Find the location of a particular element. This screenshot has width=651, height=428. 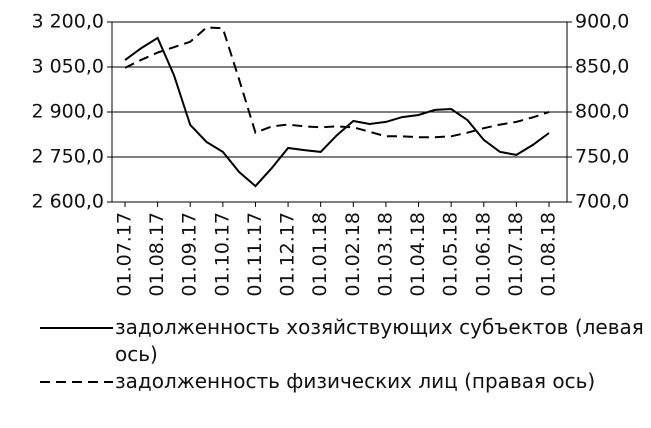

y2-tick-label: 800,0 is located at coordinates (602, 112).